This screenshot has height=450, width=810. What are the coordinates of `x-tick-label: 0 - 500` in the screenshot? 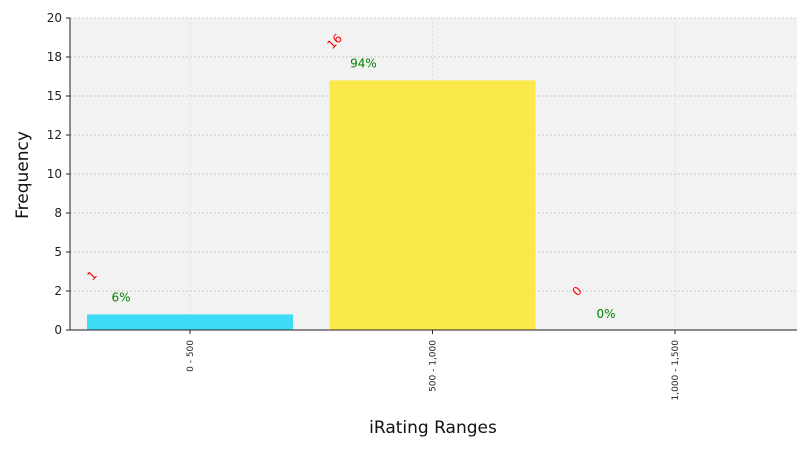 It's located at (191, 356).